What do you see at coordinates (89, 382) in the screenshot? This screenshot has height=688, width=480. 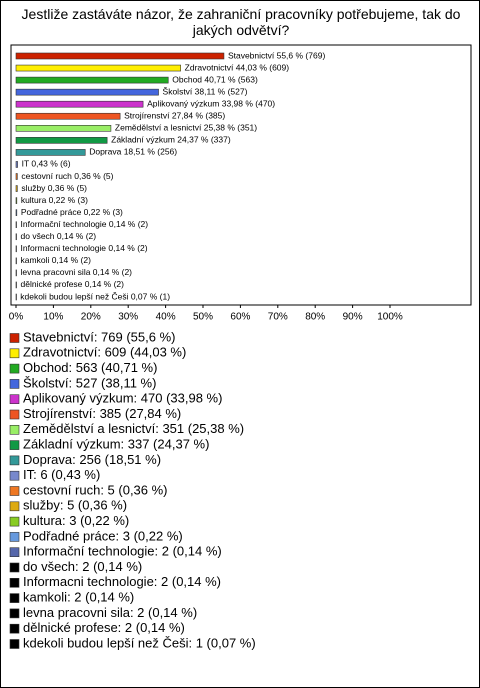 I see `legend-label: Školství: 527 (38,11 %)` at bounding box center [89, 382].